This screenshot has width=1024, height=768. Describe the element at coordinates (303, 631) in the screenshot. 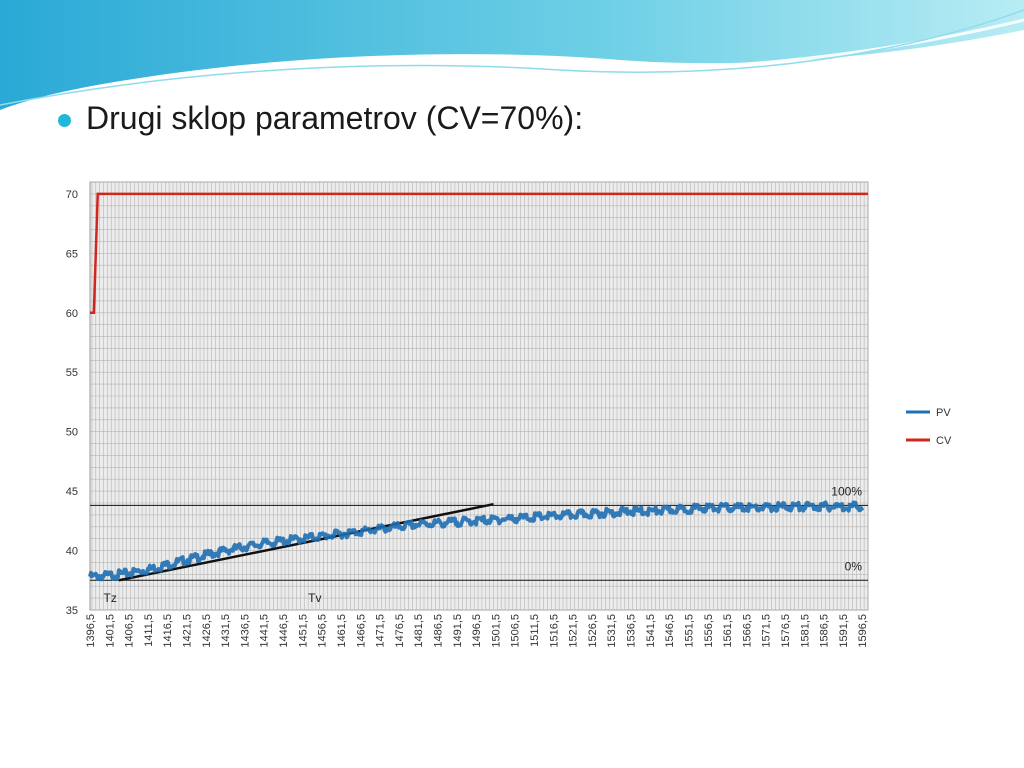

I see `x-tick-label: 1451,5` at that location.